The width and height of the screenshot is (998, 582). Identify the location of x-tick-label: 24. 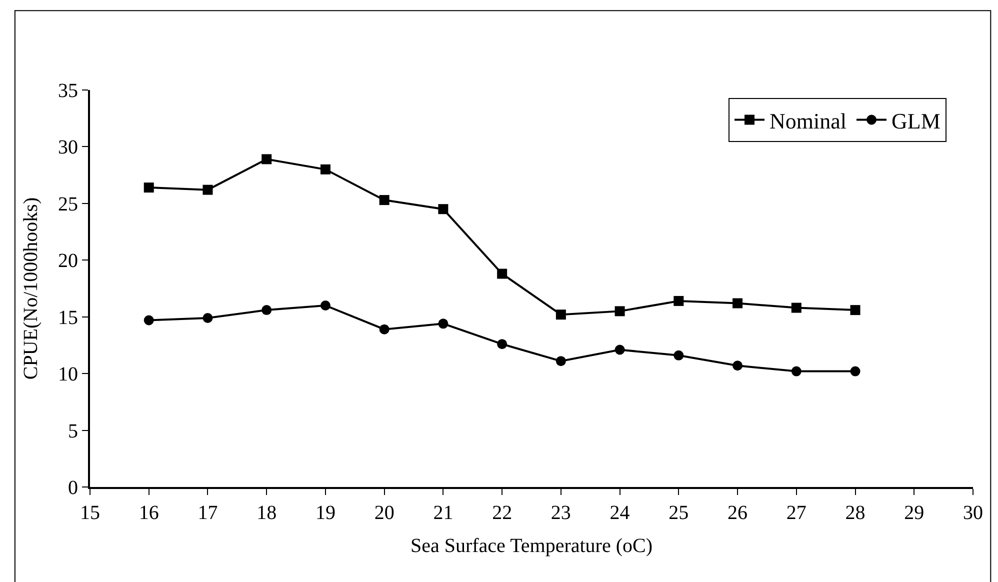
(620, 513).